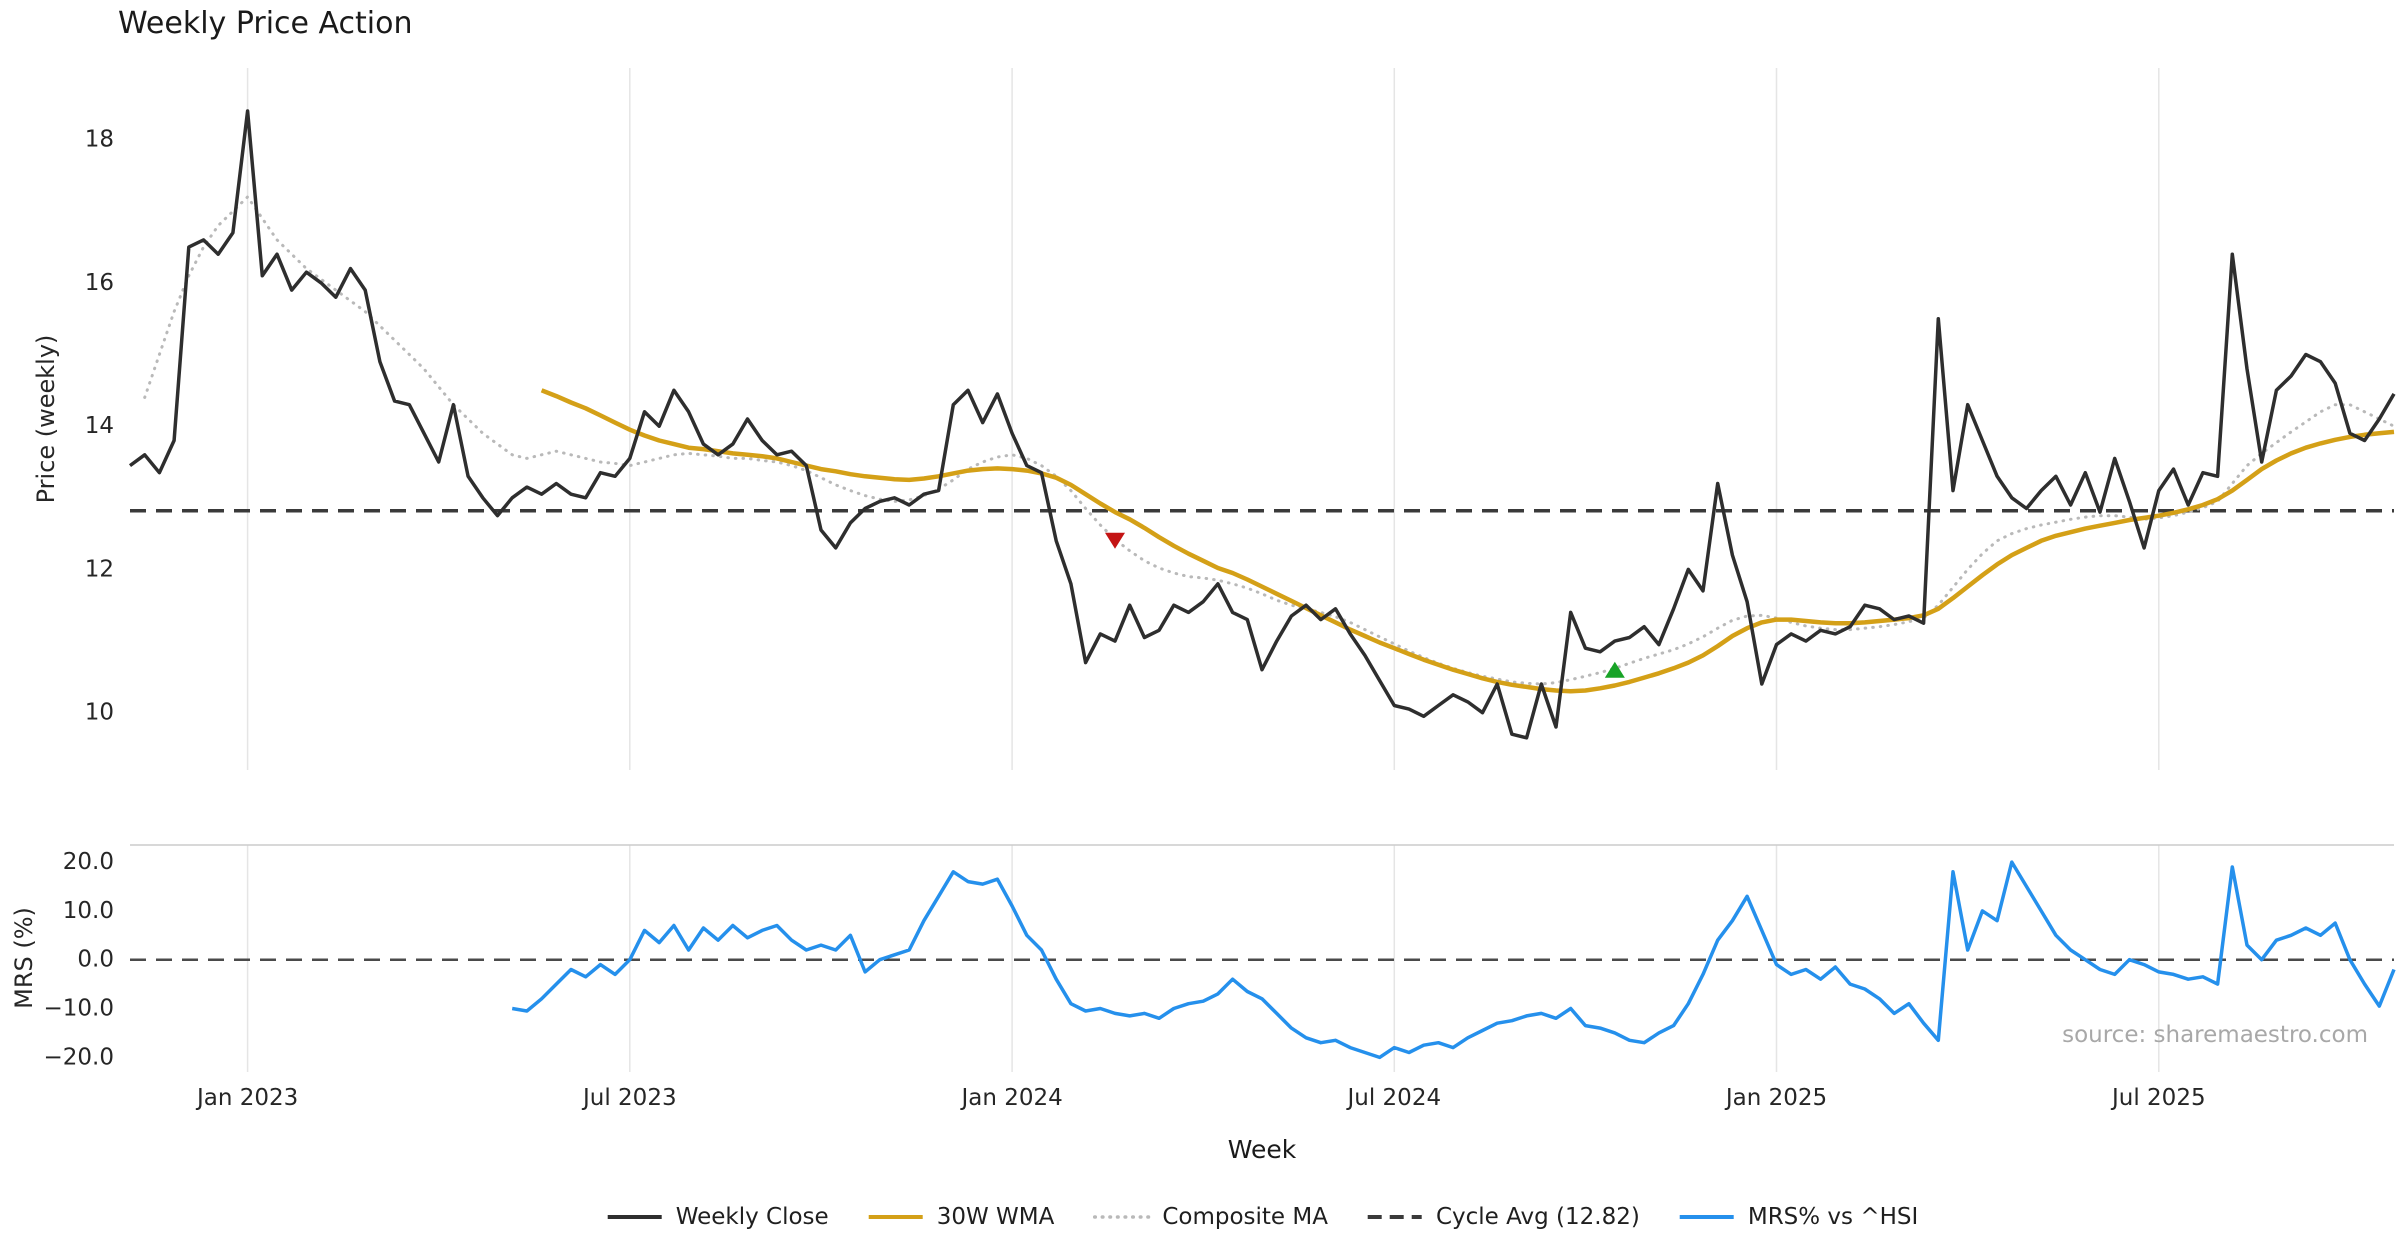 The width and height of the screenshot is (2400, 1260). I want to click on legend-item-cycle-avg-12-82: Cycle Avg (12.82), so click(1503, 1217).